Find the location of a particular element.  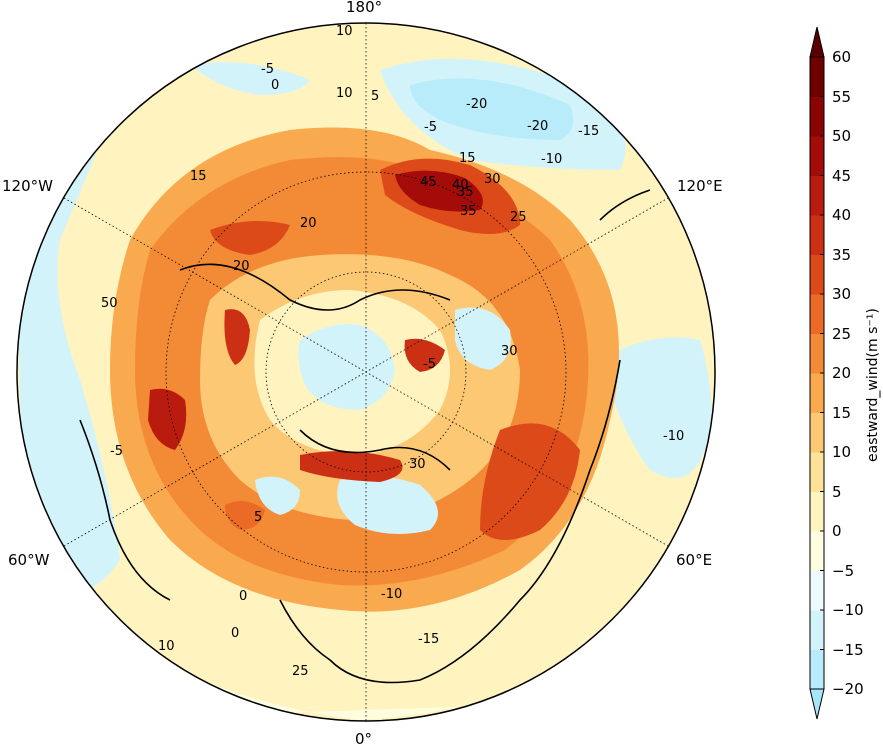

colorbar-tick-label: −5 is located at coordinates (843, 570).